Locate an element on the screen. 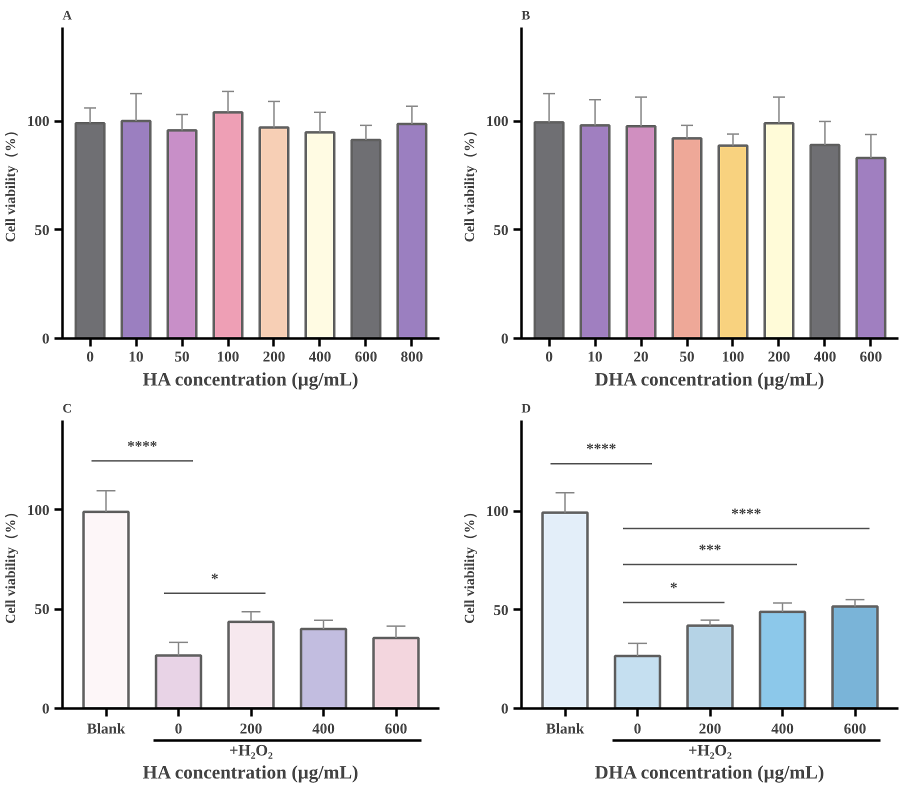 The height and width of the screenshot is (786, 919). chart-title: A is located at coordinates (67, 15).